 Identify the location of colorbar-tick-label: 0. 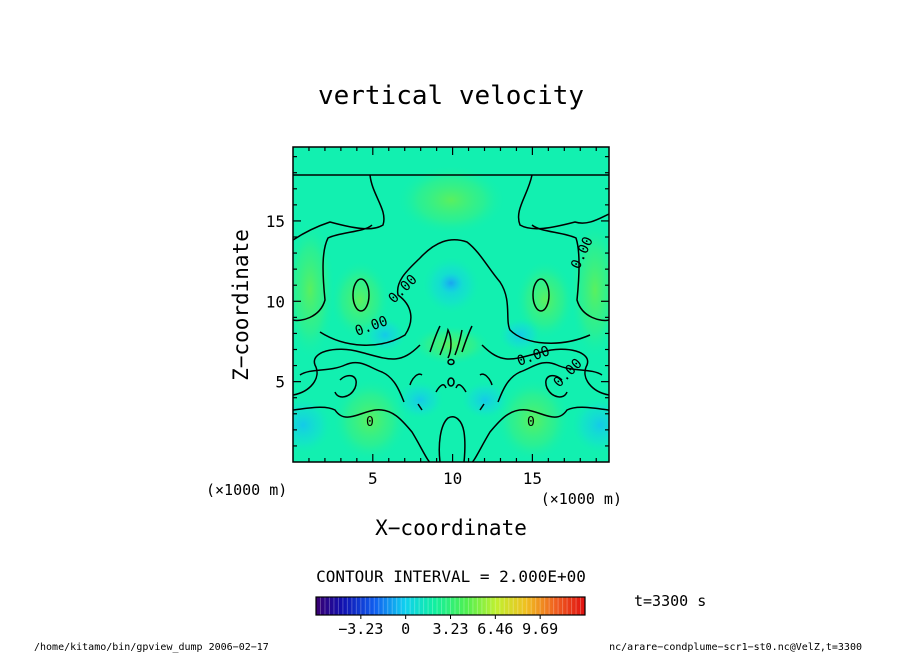
(405, 629).